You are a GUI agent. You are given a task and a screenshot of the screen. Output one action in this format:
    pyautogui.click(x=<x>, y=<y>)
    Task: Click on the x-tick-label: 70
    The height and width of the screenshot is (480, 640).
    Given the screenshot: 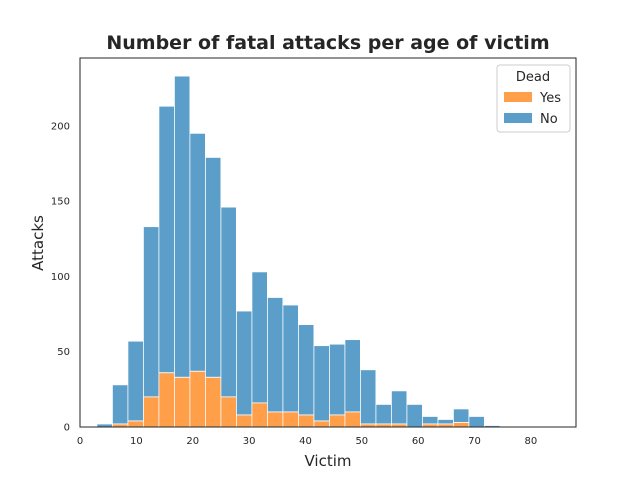 What is the action you would take?
    pyautogui.click(x=474, y=441)
    